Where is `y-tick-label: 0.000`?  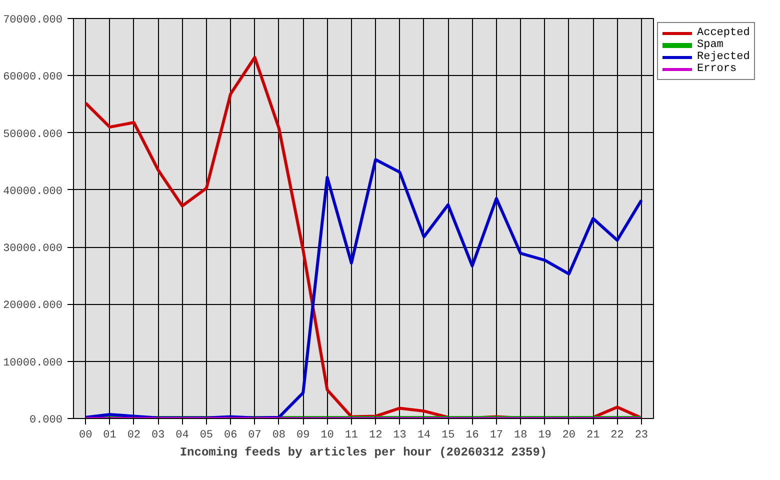
y-tick-label: 0.000 is located at coordinates (46, 420).